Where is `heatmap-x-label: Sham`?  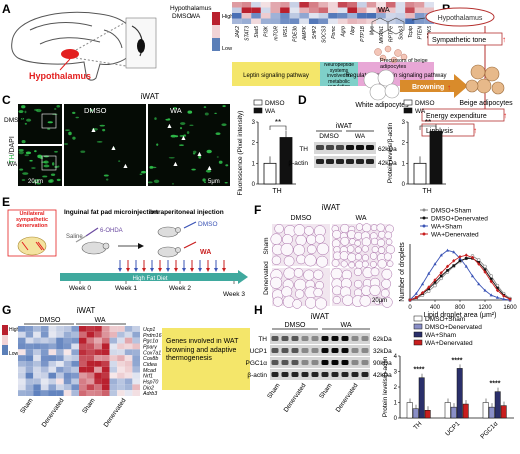 heatmap-x-label: Sham is located at coordinates (88, 406).